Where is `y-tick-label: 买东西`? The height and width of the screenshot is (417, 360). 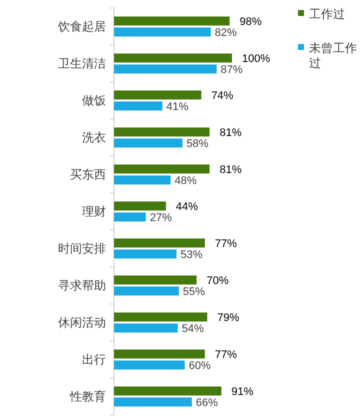
y-tick-label: 买东西 is located at coordinates (88, 175).